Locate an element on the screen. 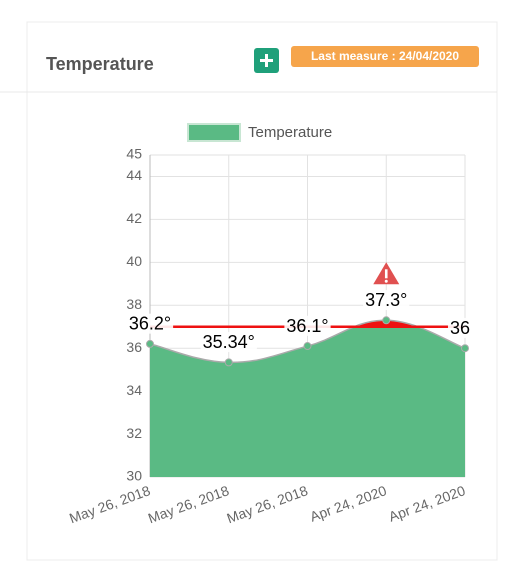  value-label: 37.3° is located at coordinates (386, 300).